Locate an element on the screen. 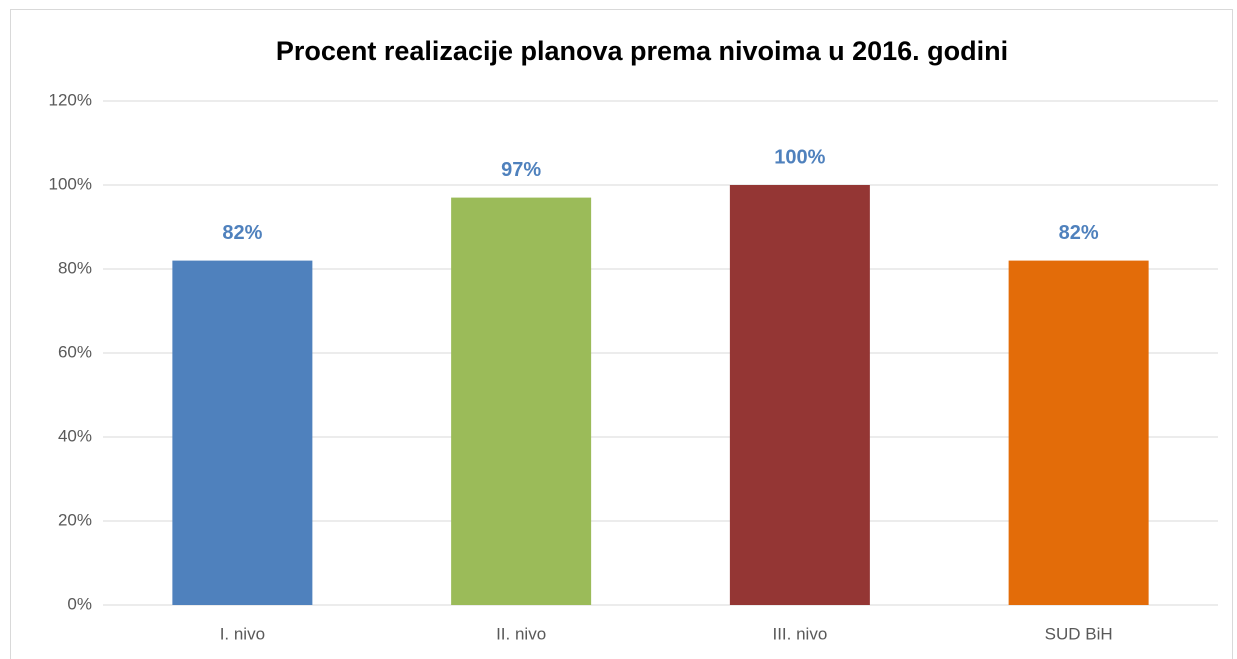 The height and width of the screenshot is (659, 1237). x-tick-label: II. nivo is located at coordinates (521, 633).